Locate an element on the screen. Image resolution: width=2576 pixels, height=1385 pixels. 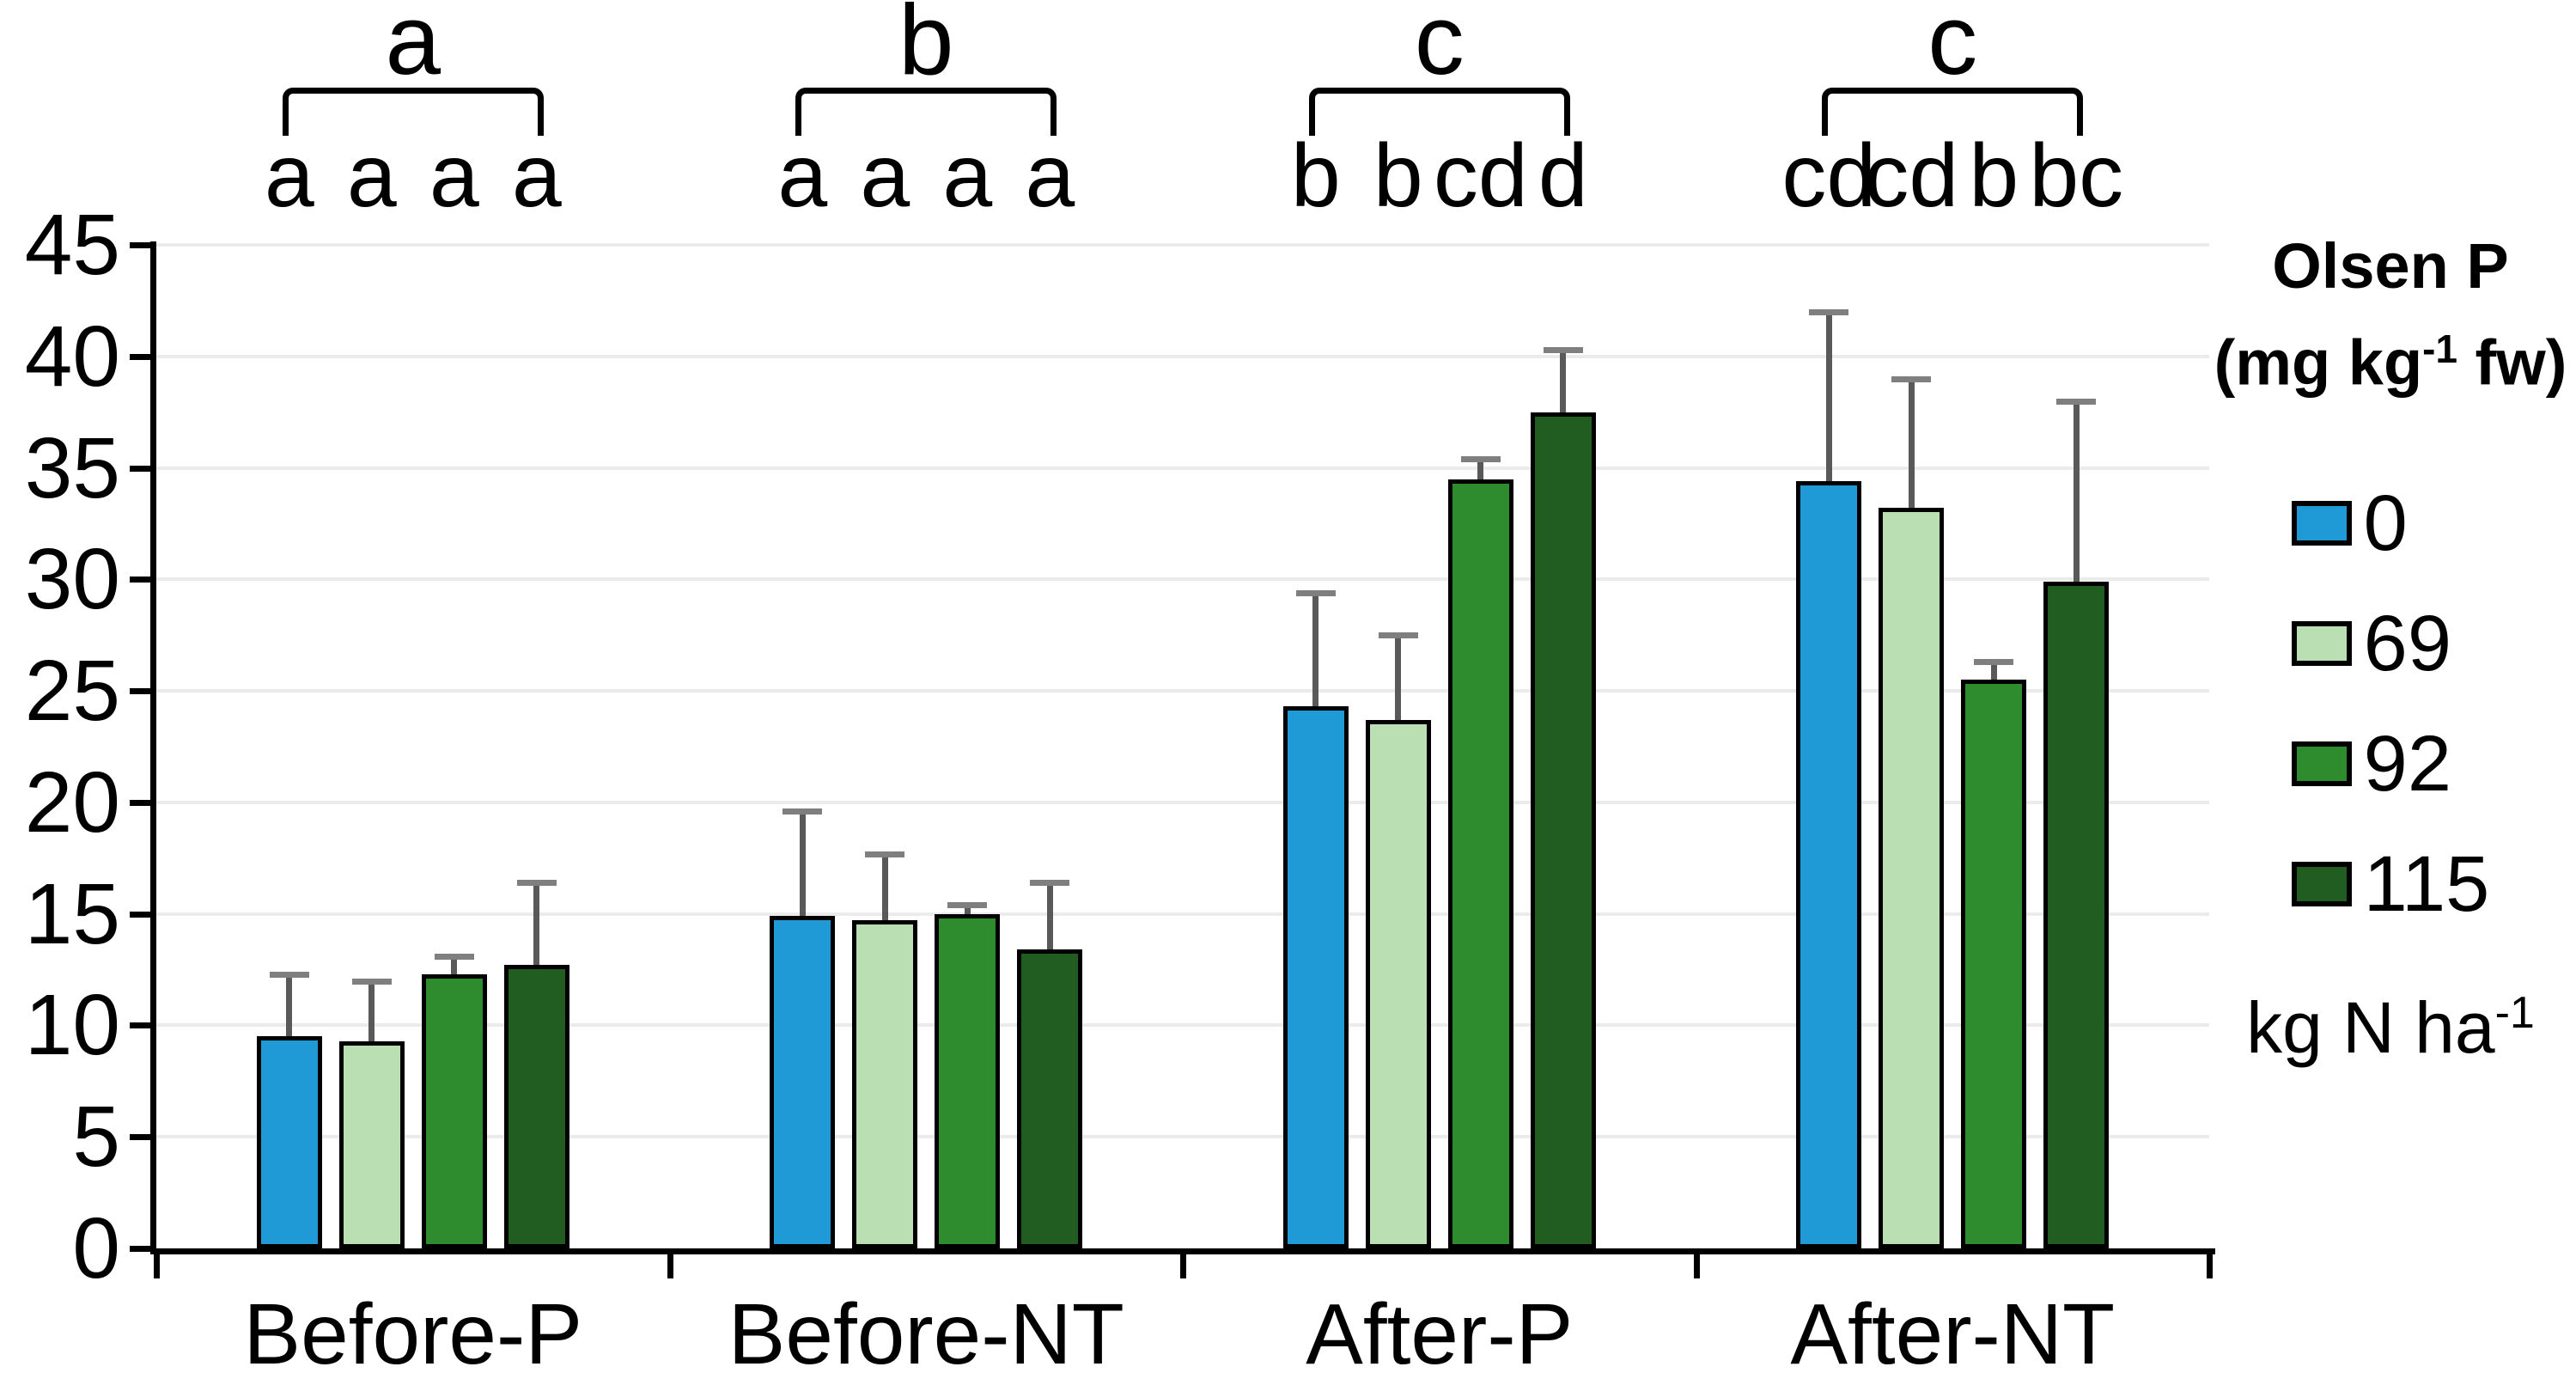
significance-letter: d is located at coordinates (1563, 176).